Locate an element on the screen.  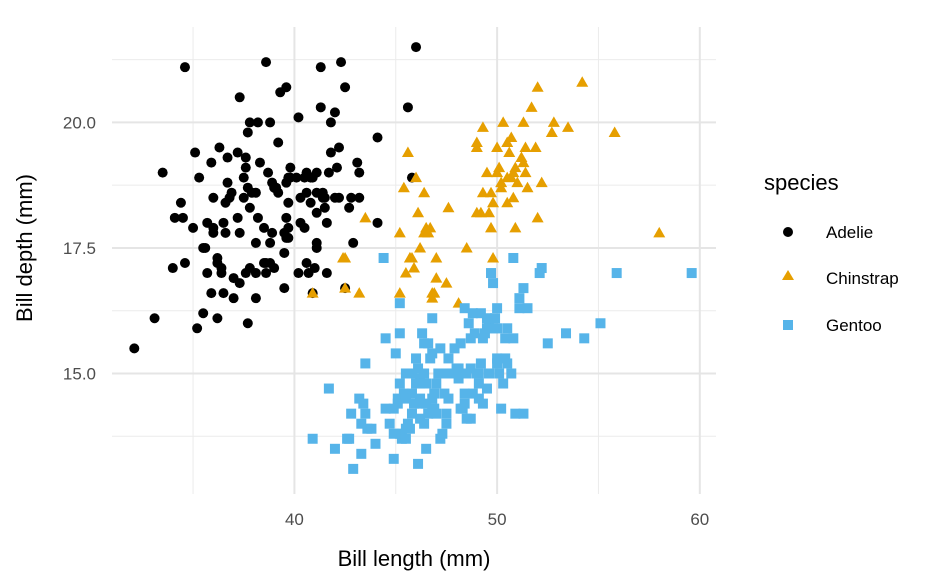
legend-key-chinstrap is located at coordinates (788, 275).